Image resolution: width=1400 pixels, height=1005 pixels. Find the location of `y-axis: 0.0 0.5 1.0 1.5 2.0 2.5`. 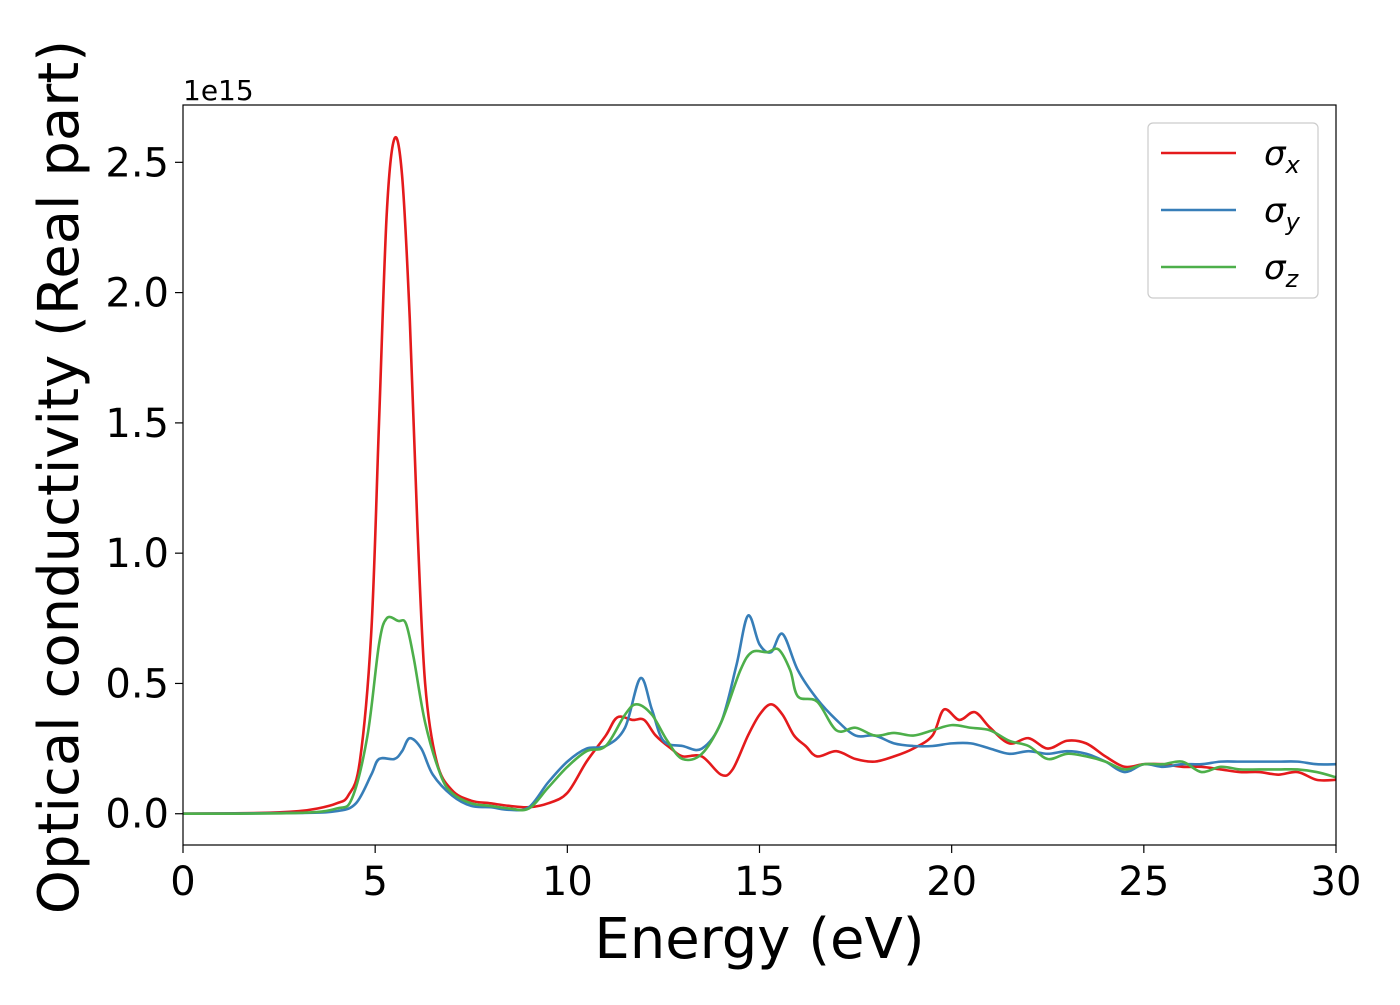

y-axis: 0.0 0.5 1.0 1.5 2.0 2.5 is located at coordinates (144, 489).